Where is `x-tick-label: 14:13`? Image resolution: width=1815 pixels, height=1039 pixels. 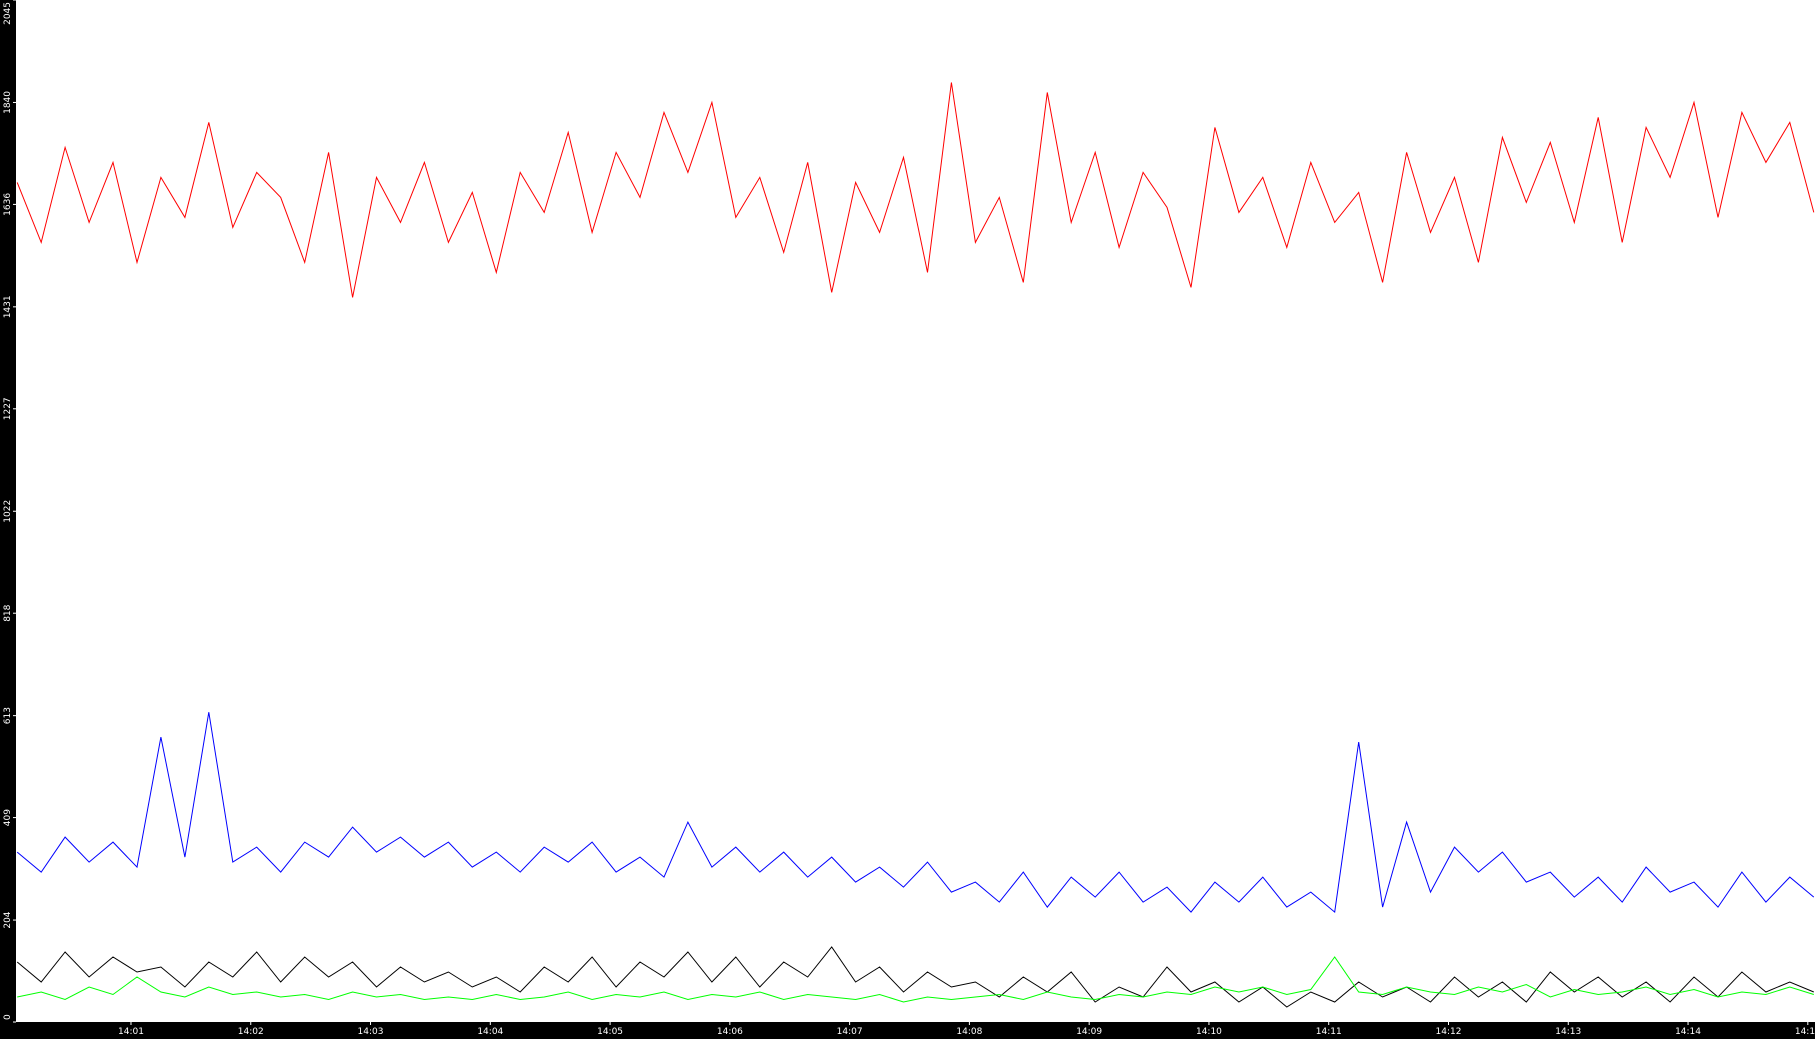
x-tick-label: 14:13 is located at coordinates (1568, 1032).